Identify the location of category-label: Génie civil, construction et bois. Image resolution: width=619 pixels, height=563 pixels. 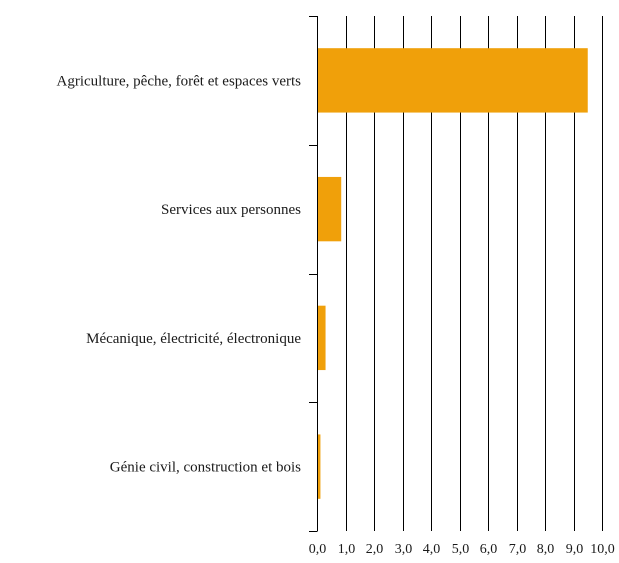
(205, 468).